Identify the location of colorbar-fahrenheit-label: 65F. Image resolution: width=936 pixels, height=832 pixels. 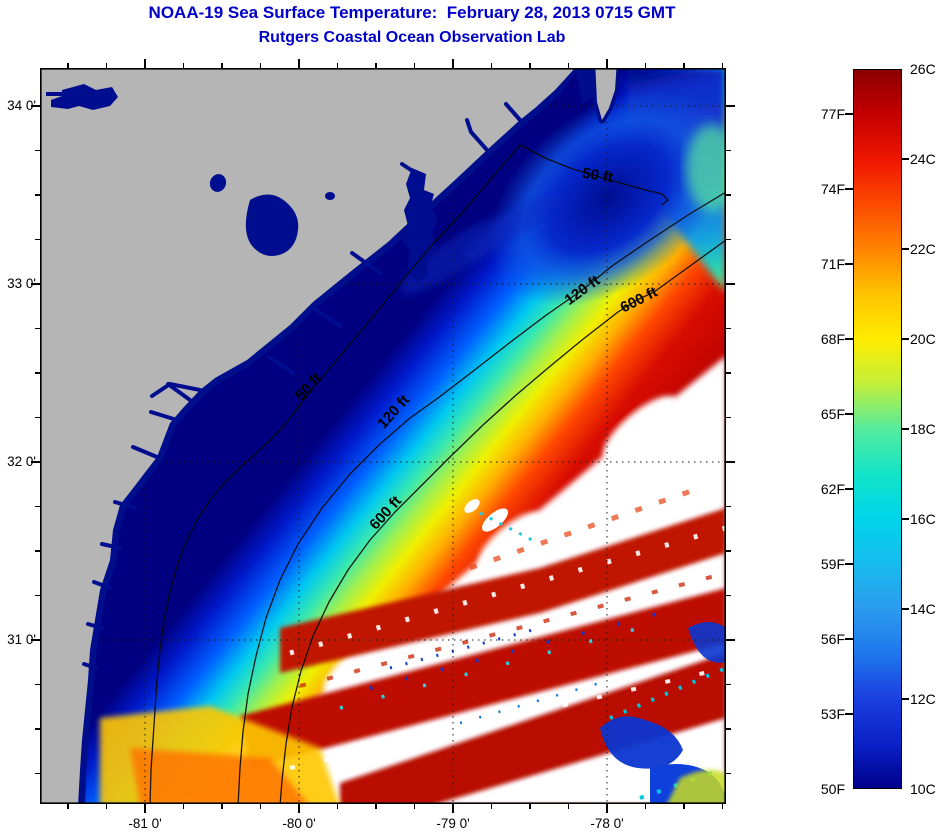
(832, 414).